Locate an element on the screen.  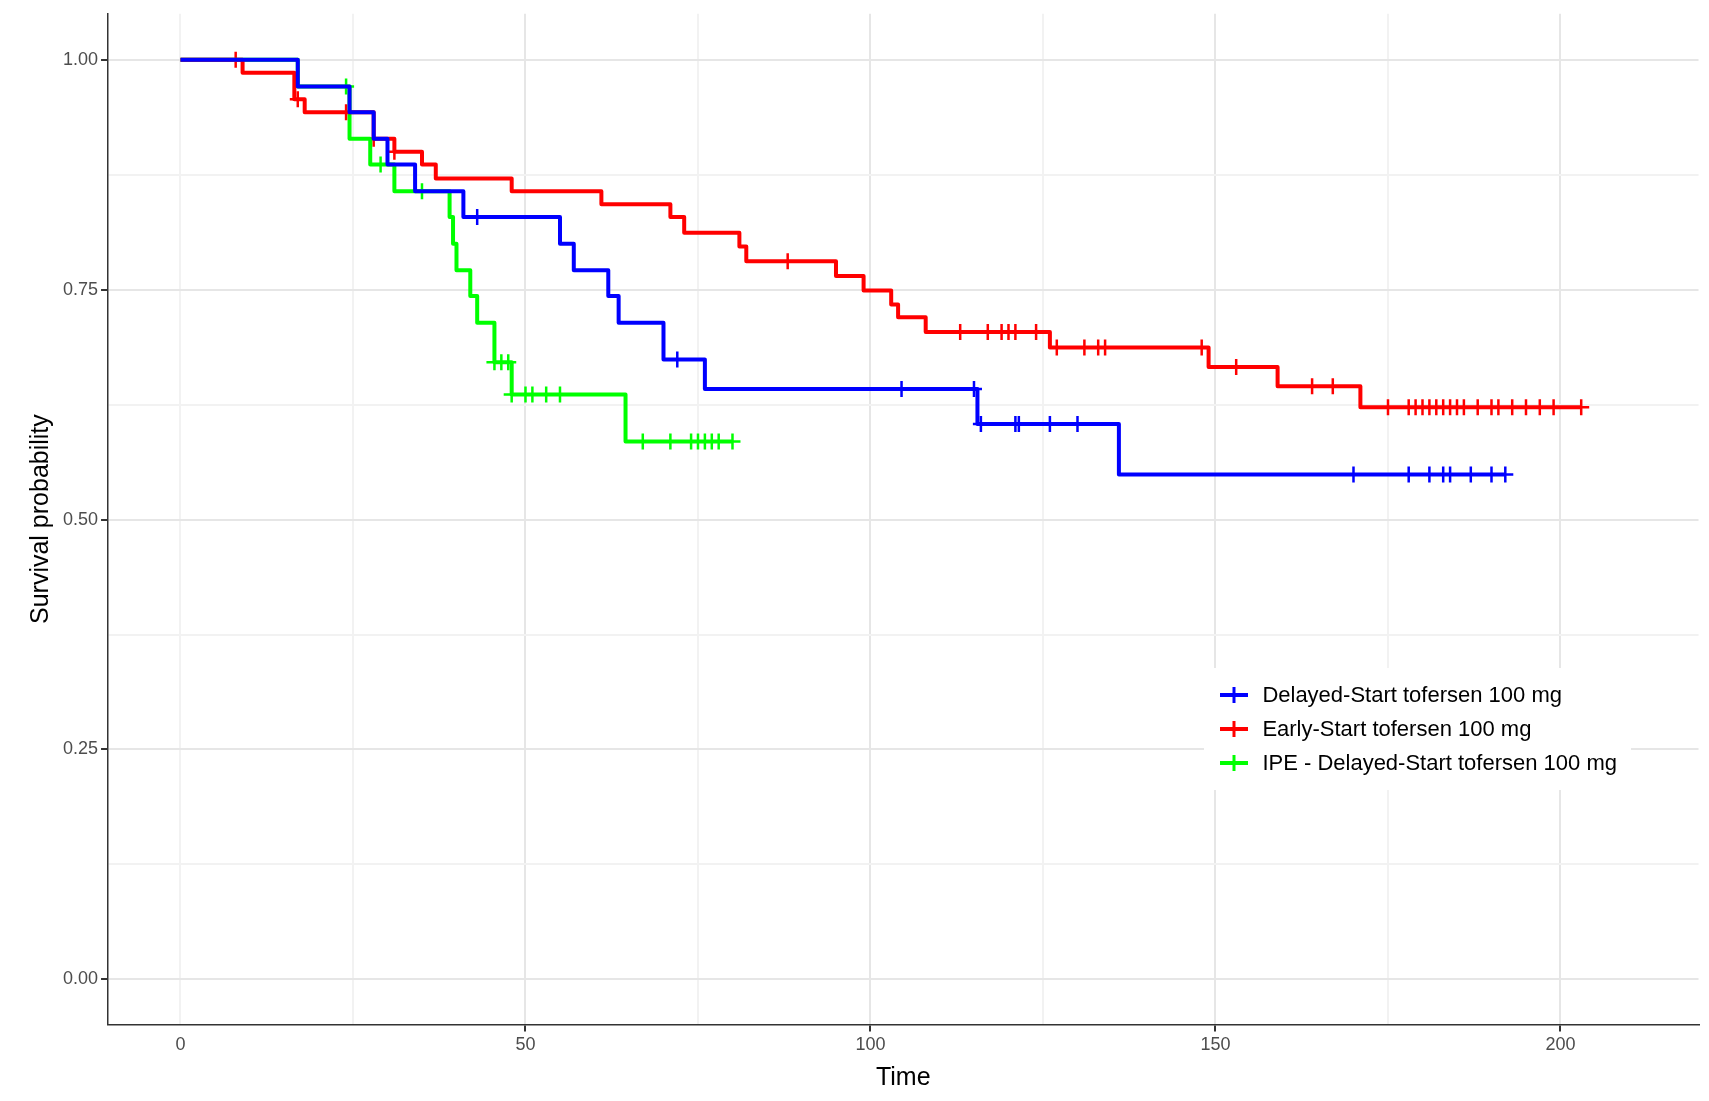
y-tick-label: 1.00 is located at coordinates (80, 58).